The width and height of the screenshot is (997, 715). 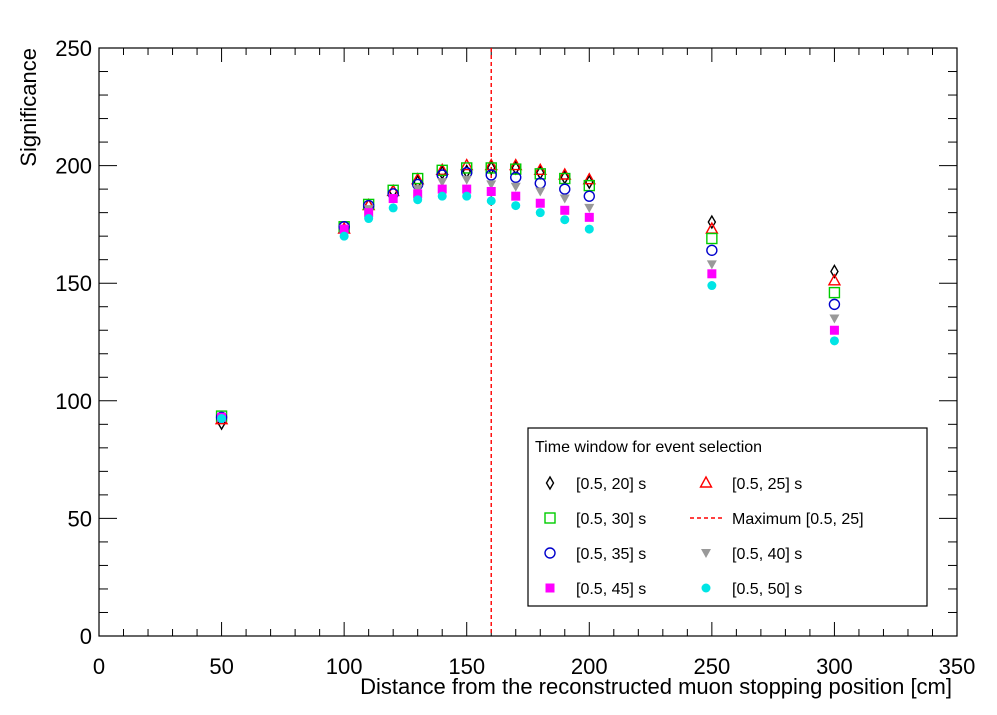 I want to click on x-tick-label: 100, so click(x=344, y=666).